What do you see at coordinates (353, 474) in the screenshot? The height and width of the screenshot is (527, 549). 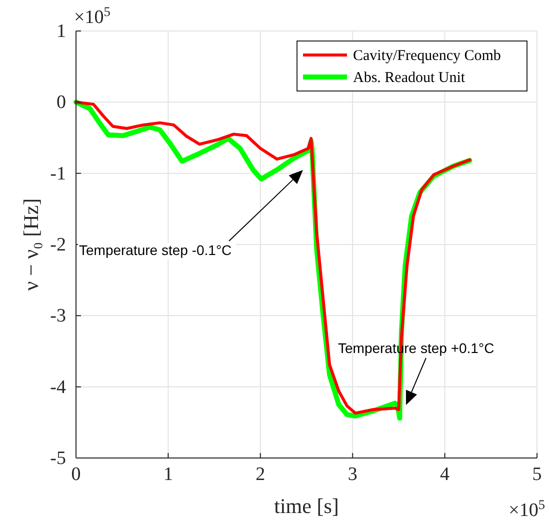 I see `x-tick-label: 3` at bounding box center [353, 474].